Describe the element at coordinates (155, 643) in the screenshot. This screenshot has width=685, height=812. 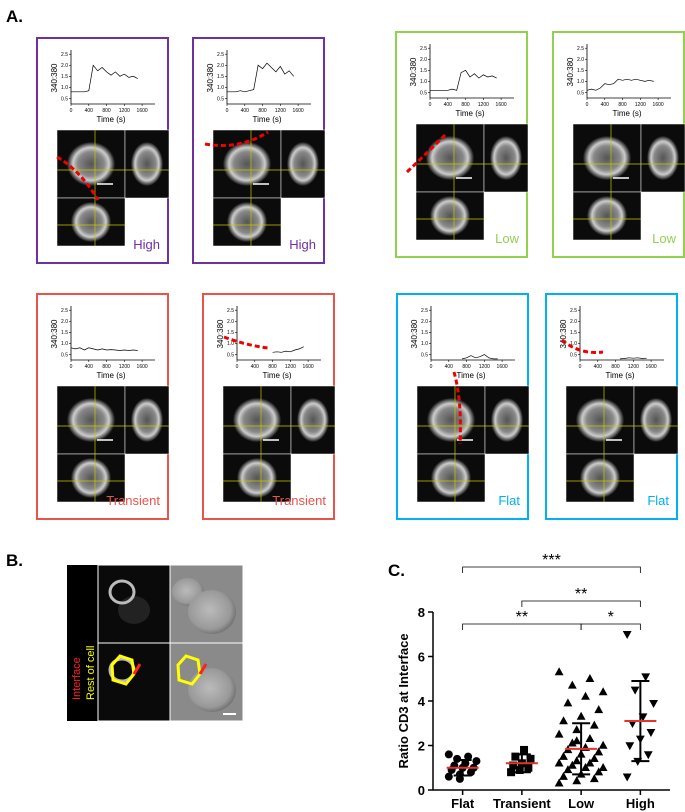
I see `panel-b-images` at that location.